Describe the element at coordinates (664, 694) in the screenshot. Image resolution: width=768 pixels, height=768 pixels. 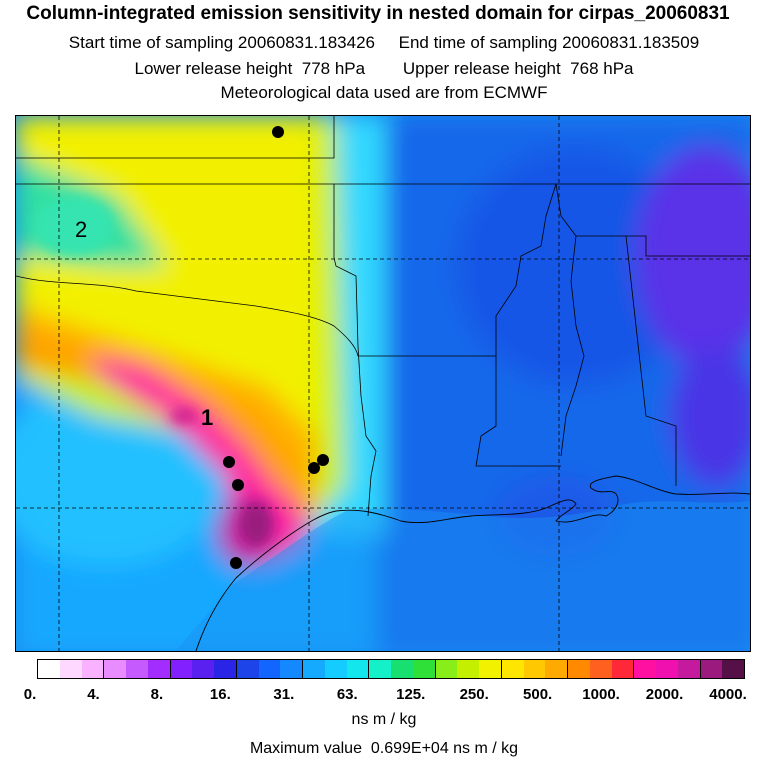
I see `colorbar-tick-label: 2000.` at that location.